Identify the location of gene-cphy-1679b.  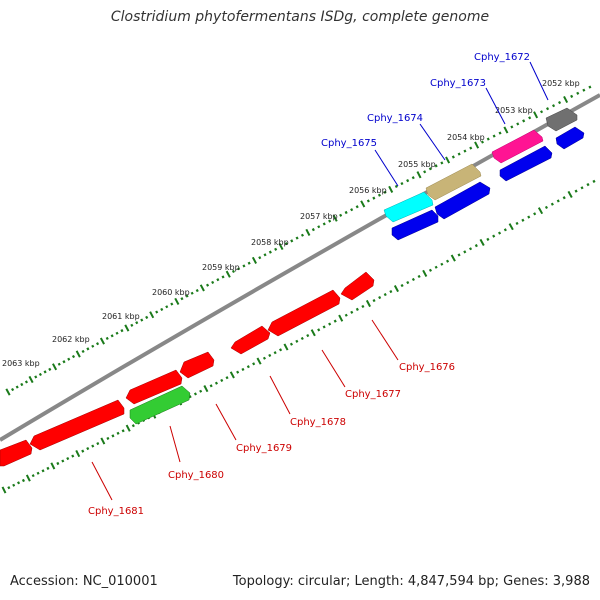
(154, 387).